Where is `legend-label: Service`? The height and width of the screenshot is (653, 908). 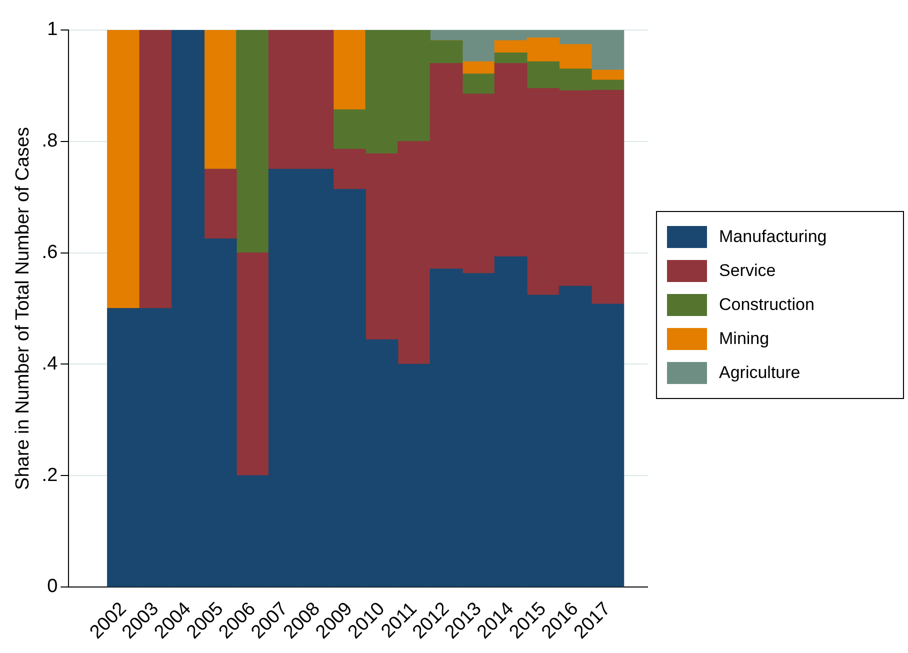 legend-label: Service is located at coordinates (747, 271).